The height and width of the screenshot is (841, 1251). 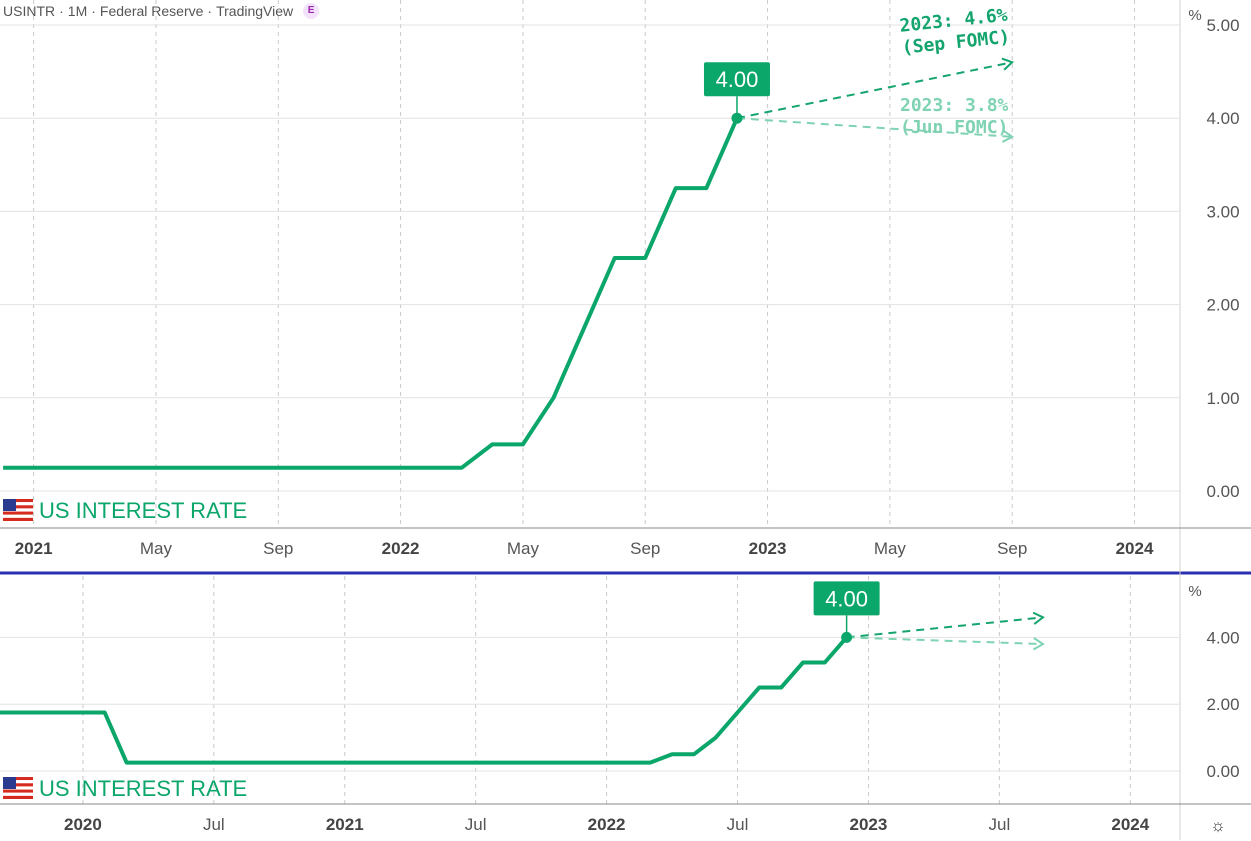 What do you see at coordinates (311, 11) in the screenshot?
I see `events-badge-icon: E` at bounding box center [311, 11].